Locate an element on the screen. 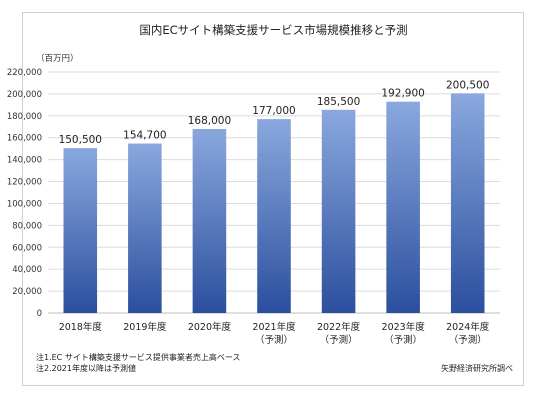  x-tick-label: 2020年度 is located at coordinates (210, 327).